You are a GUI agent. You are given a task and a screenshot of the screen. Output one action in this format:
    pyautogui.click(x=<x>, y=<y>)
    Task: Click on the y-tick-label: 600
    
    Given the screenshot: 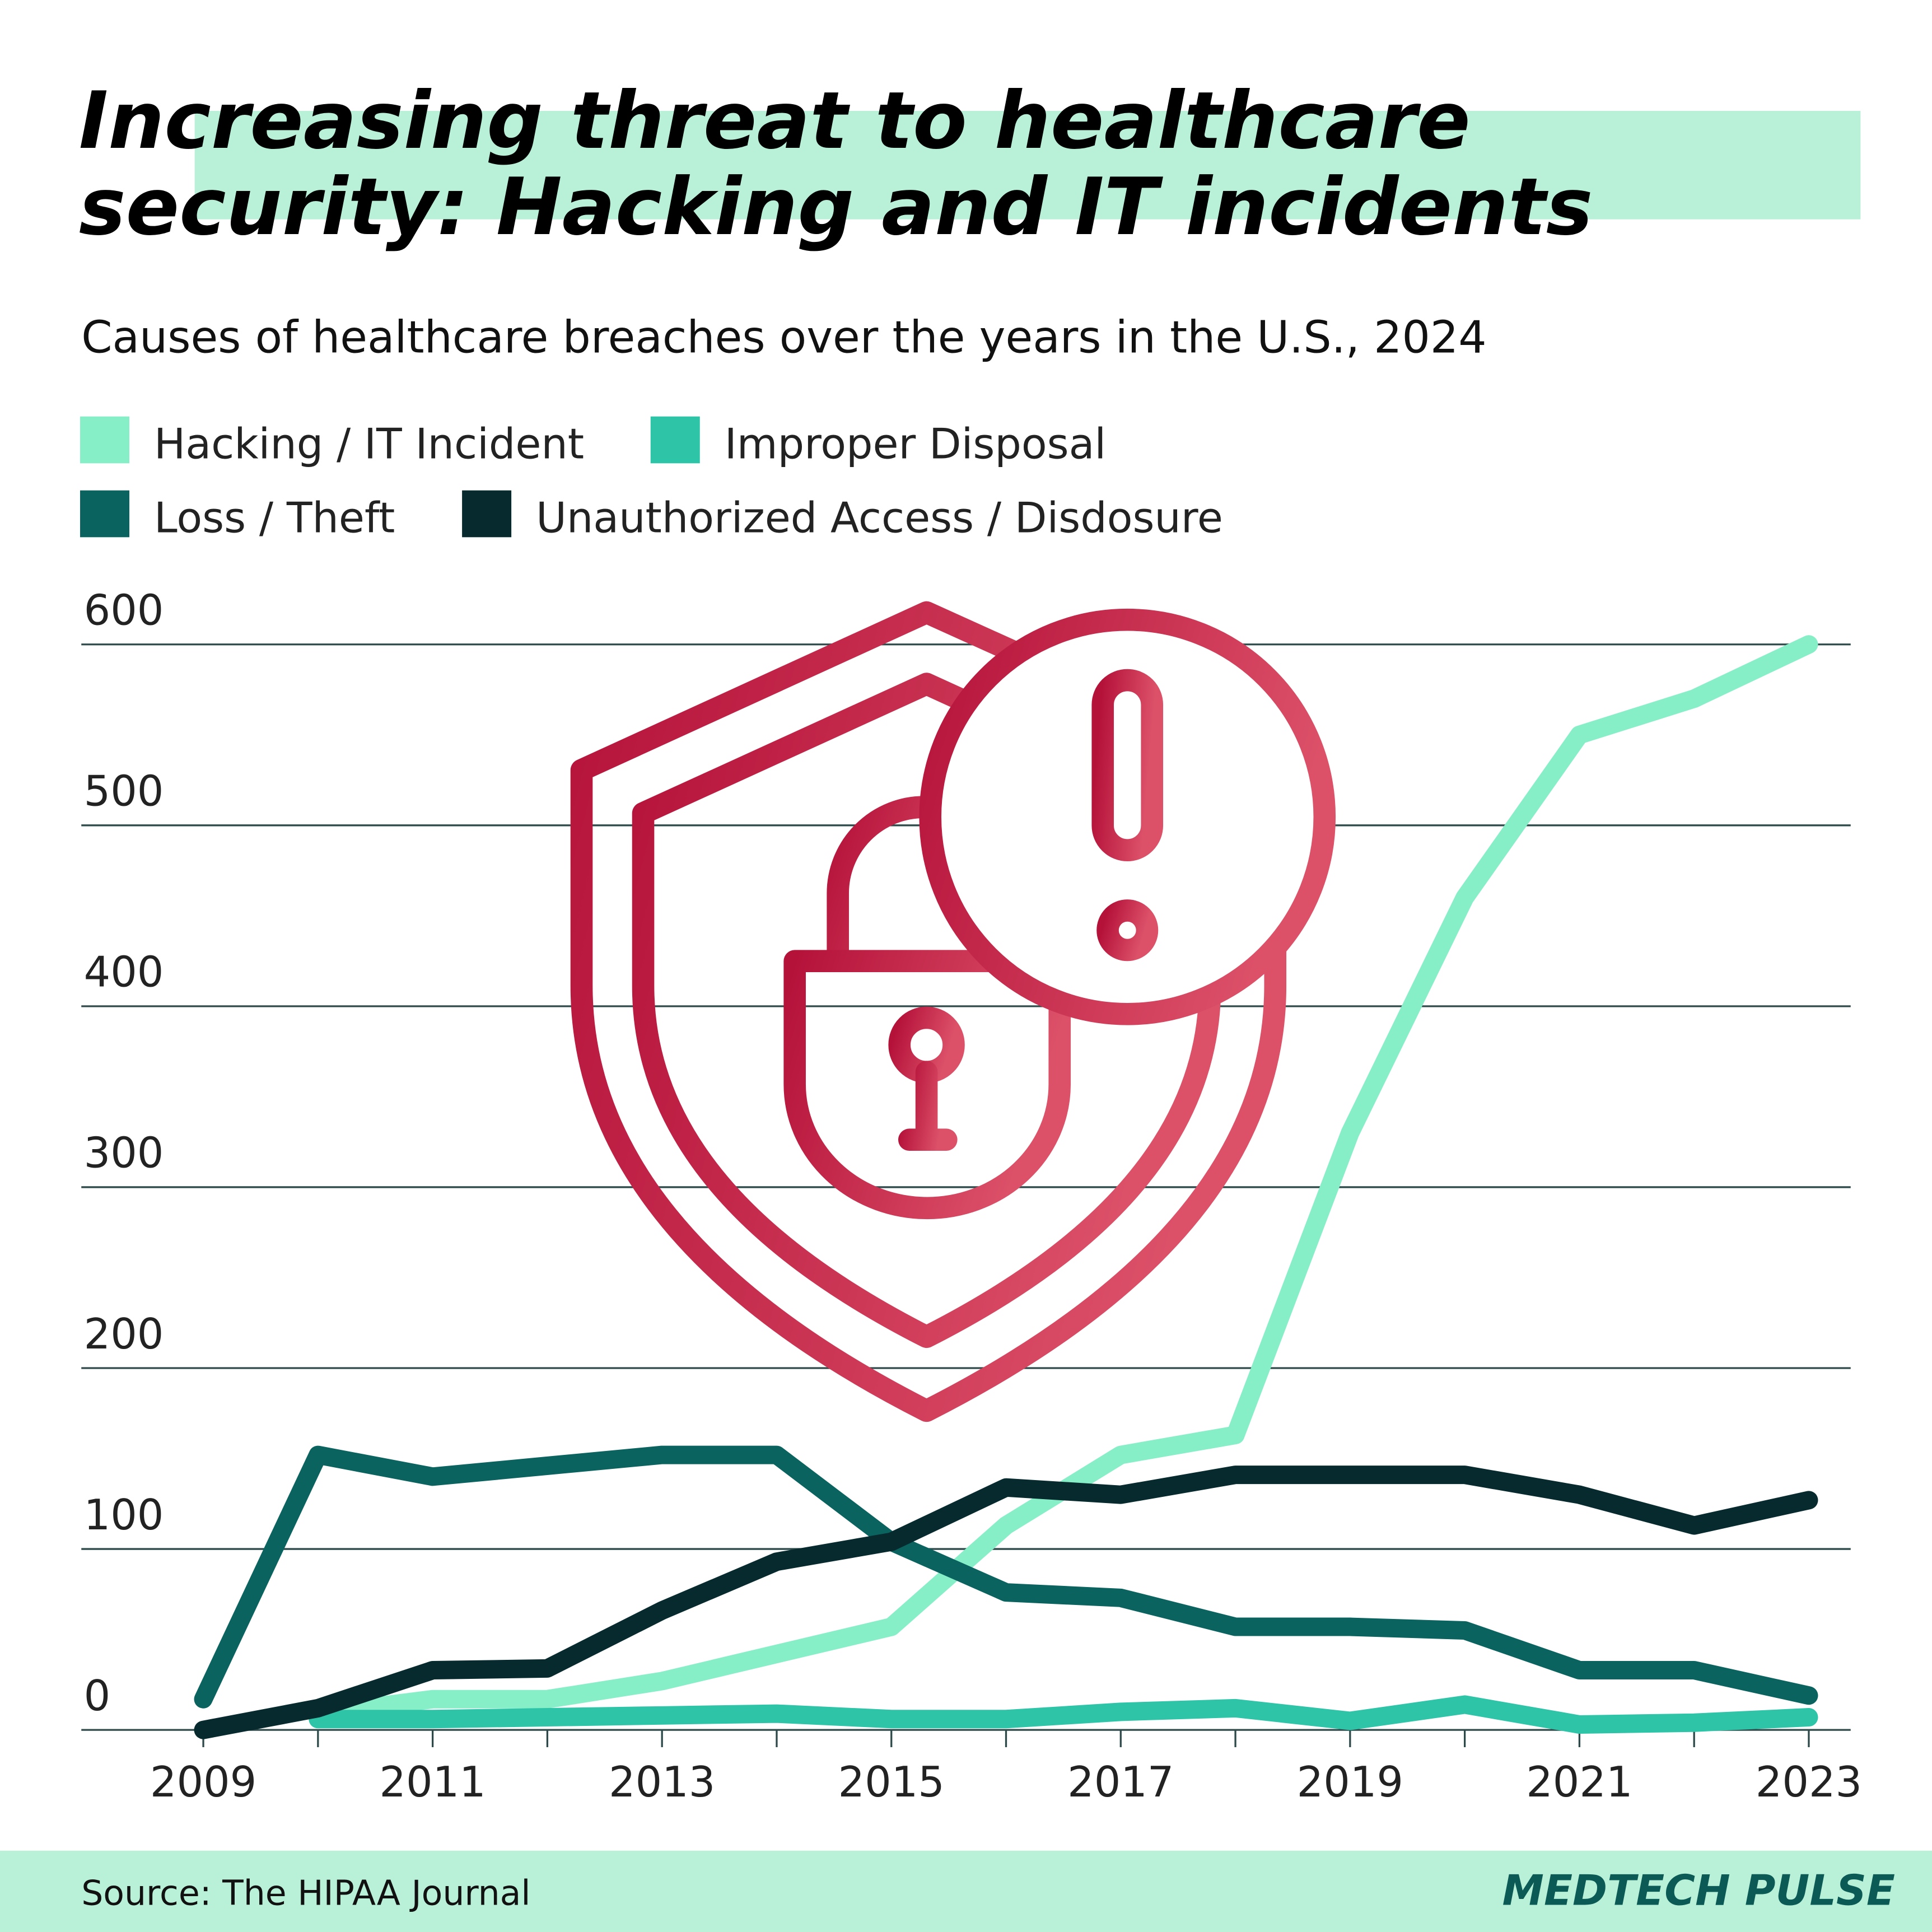 What is the action you would take?
    pyautogui.click(x=124, y=611)
    